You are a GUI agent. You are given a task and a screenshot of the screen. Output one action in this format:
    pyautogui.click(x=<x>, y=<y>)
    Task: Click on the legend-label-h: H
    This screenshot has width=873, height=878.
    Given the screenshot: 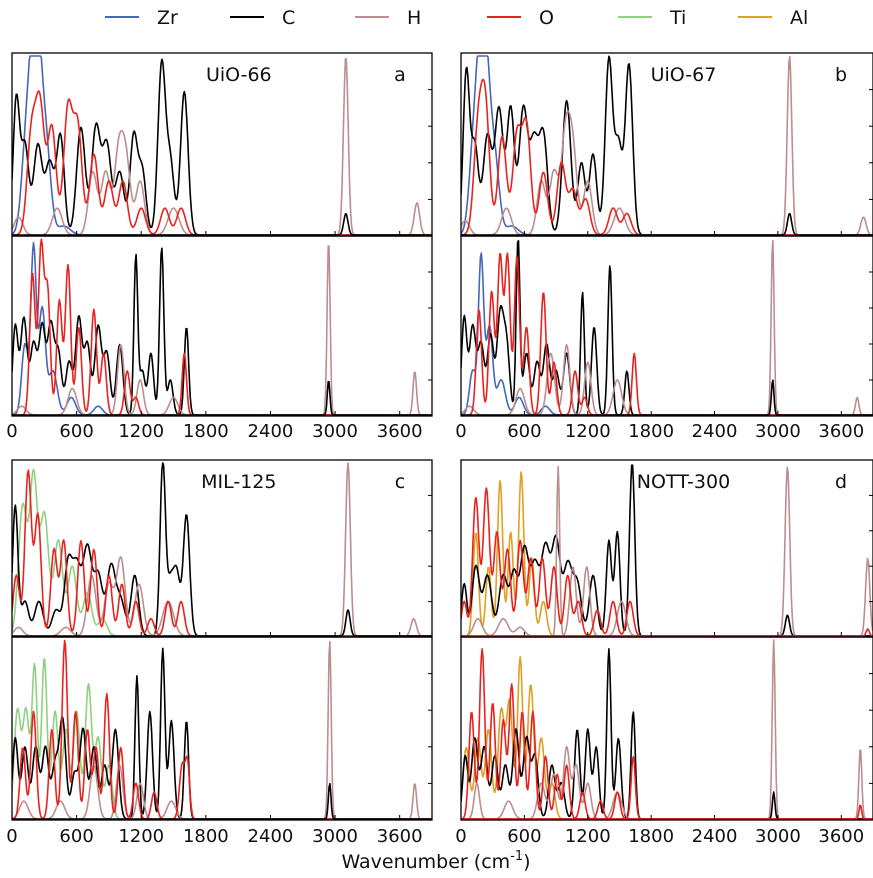 What is the action you would take?
    pyautogui.click(x=414, y=18)
    